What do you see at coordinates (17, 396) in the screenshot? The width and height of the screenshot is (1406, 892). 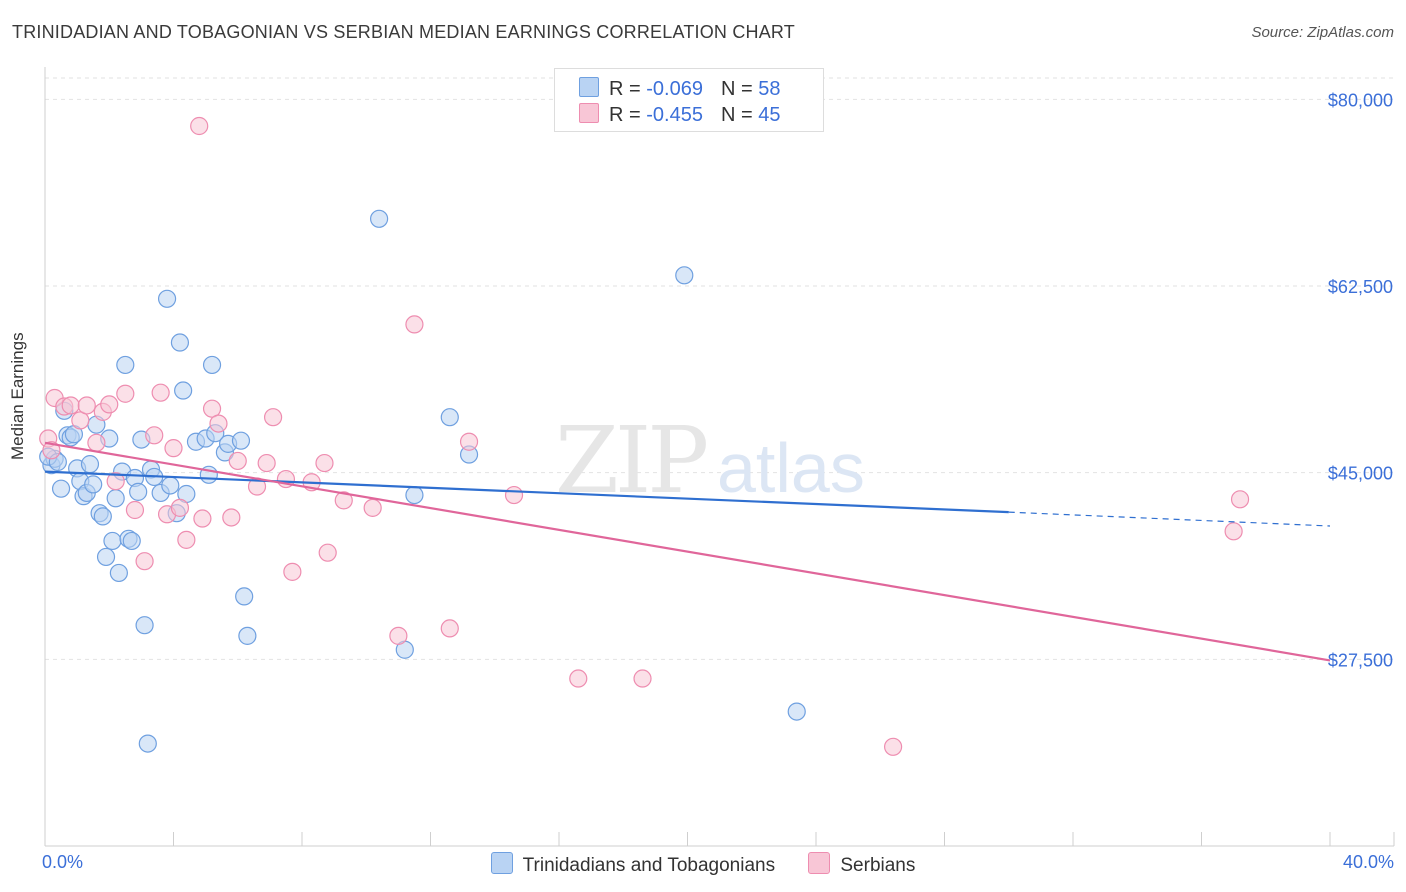 I see `y-axis-label: Median Earnings` at bounding box center [17, 396].